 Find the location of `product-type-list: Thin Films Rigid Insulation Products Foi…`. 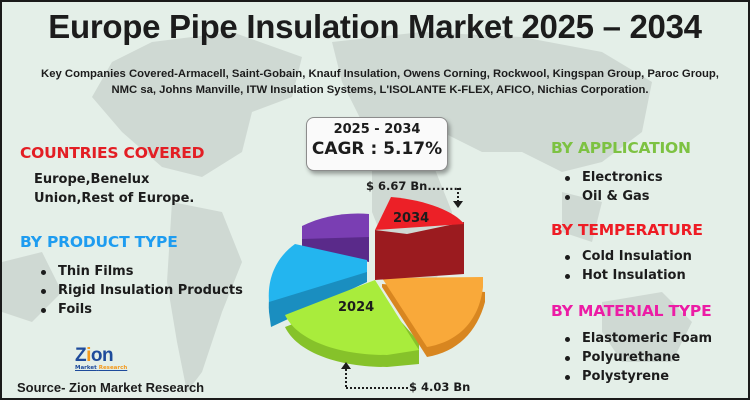

product-type-list: Thin Films Rigid Insulation Products Foi… is located at coordinates (140, 290).